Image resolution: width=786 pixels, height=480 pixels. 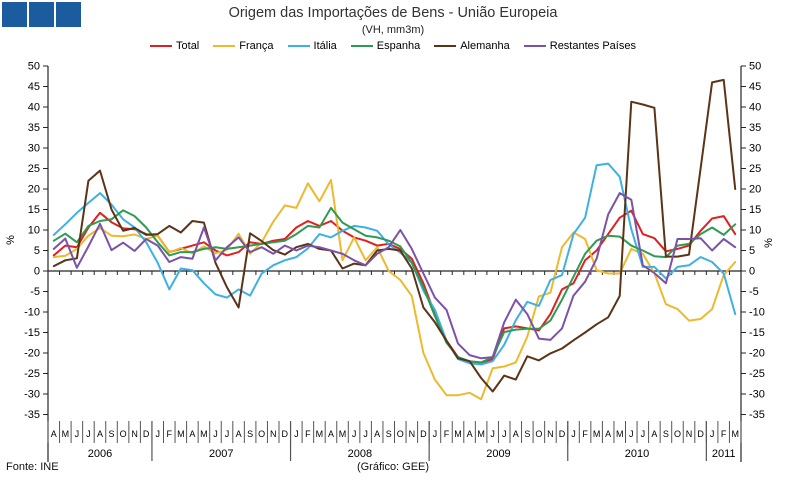 I want to click on y-tick-label-left: -20, so click(x=32, y=354).